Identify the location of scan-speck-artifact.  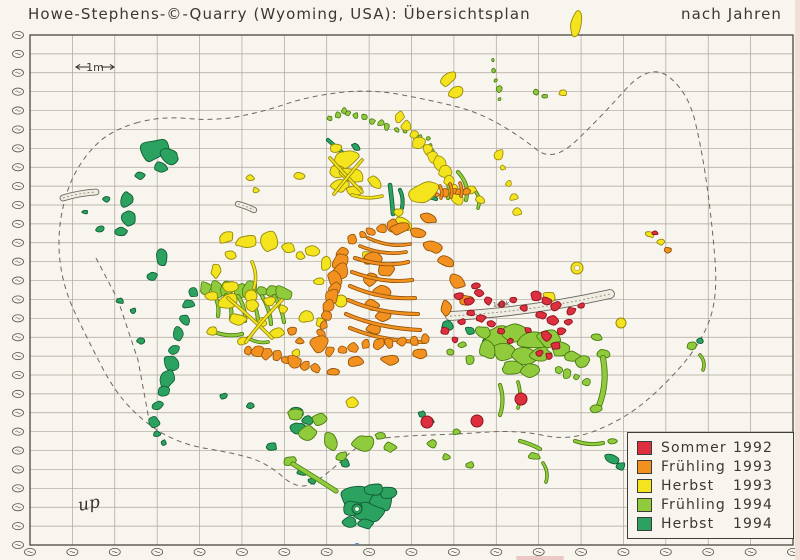
(357, 544).